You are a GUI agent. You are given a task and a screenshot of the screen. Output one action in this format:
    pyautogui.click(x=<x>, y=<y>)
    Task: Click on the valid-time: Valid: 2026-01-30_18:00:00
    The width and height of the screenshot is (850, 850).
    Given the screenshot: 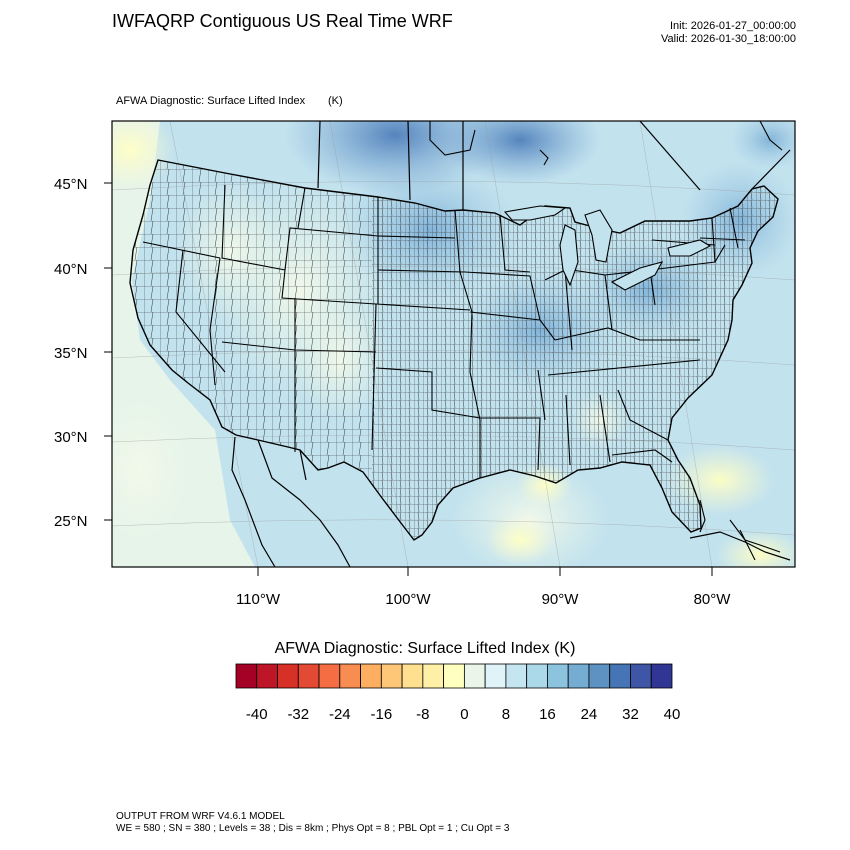 What is the action you would take?
    pyautogui.click(x=728, y=39)
    